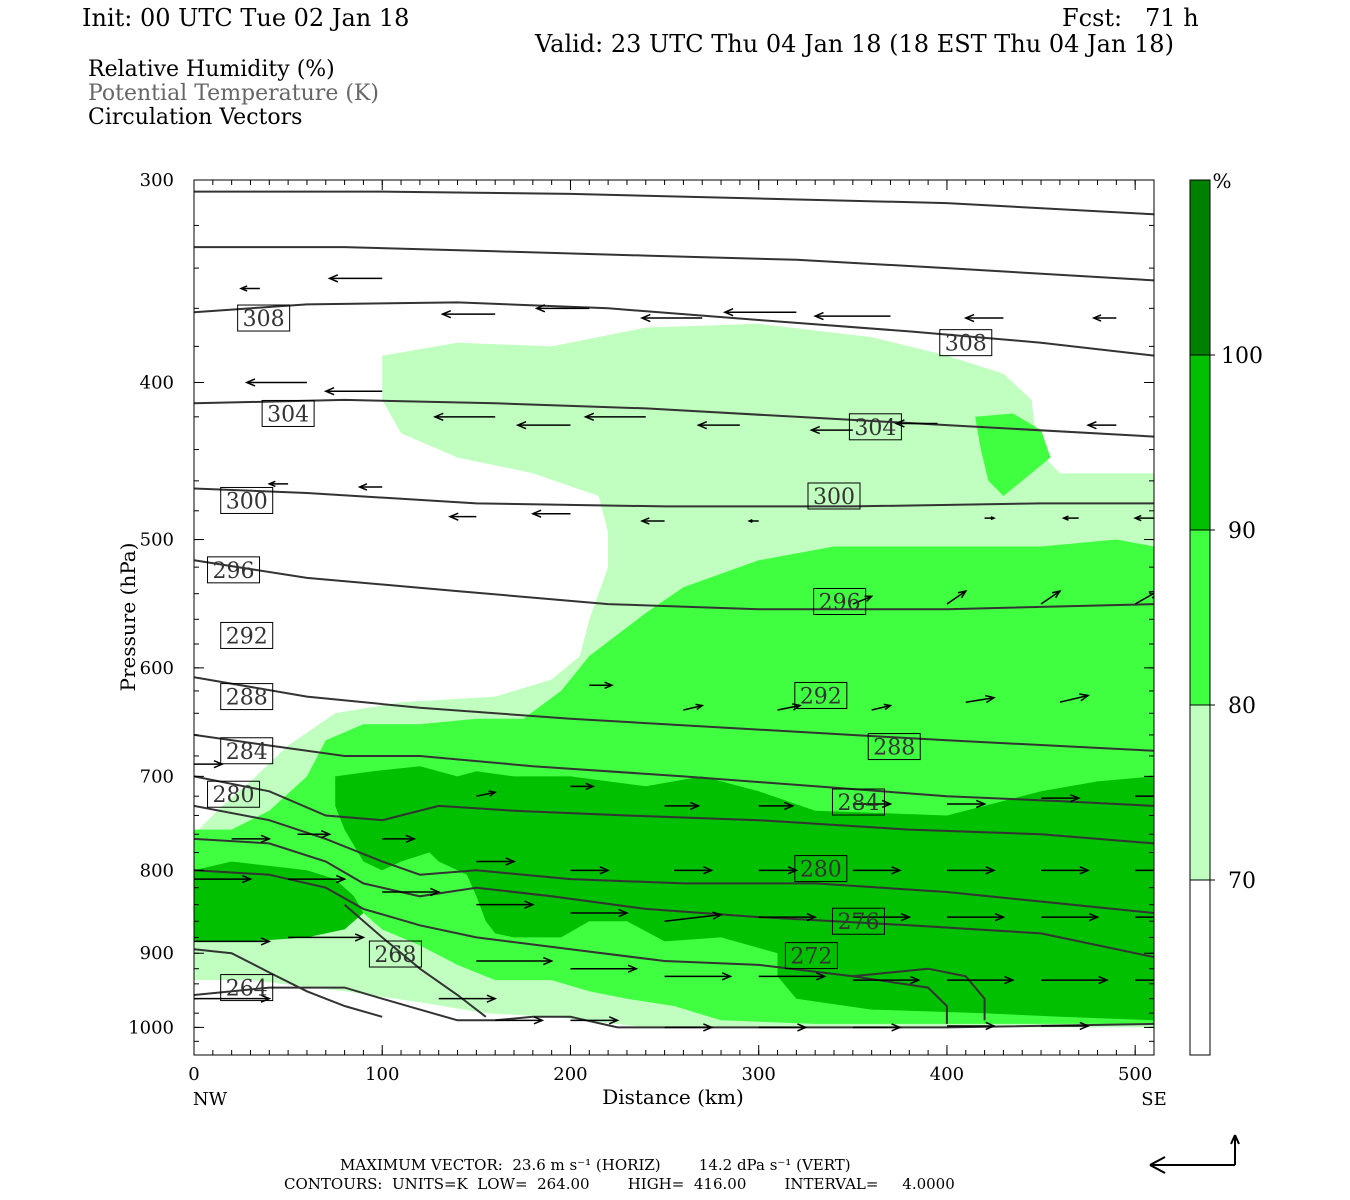 This screenshot has width=1350, height=1200. I want to click on theta-label-text: 276, so click(858, 922).